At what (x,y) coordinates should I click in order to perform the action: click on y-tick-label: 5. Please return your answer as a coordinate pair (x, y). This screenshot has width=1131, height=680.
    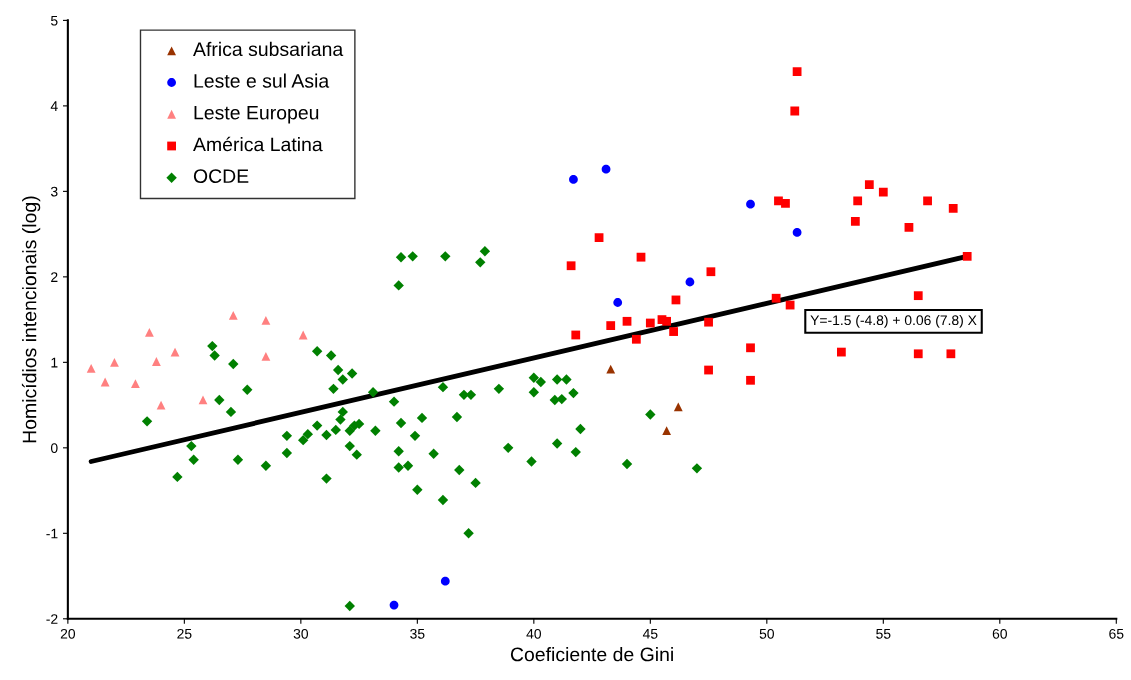
    Looking at the image, I should click on (54, 20).